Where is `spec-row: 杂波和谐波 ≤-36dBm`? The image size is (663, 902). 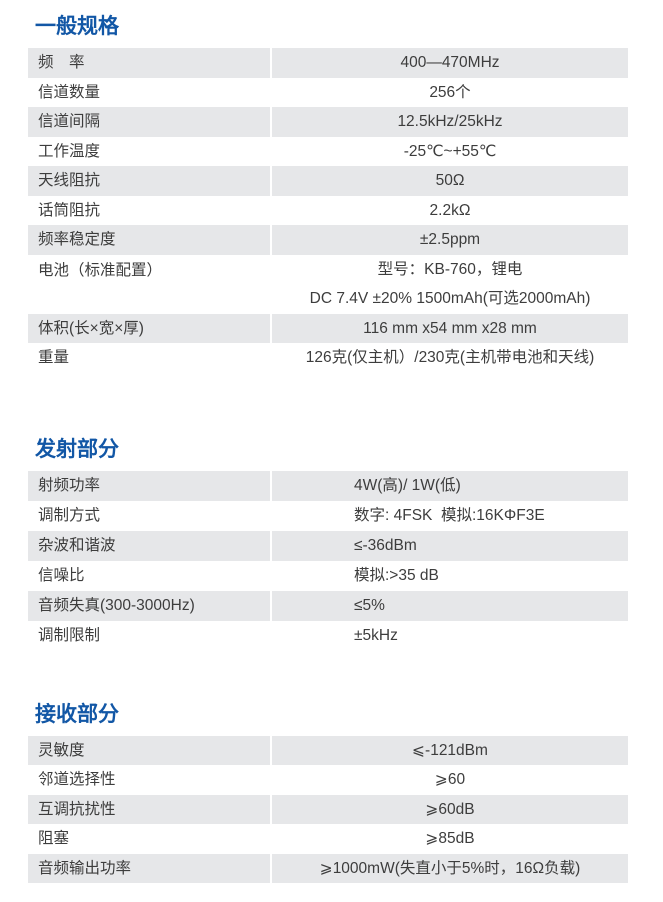 spec-row: 杂波和谐波 ≤-36dBm is located at coordinates (328, 545).